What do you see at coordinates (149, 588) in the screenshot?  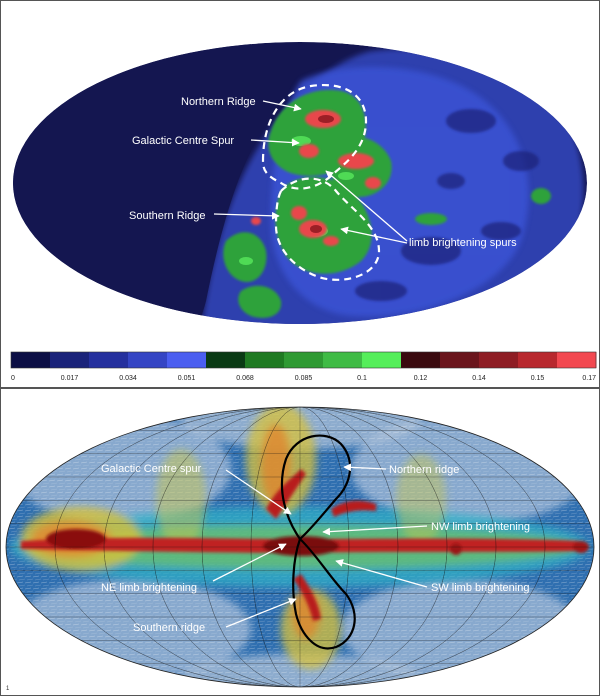 I see `label-ne-limb: NE limb brightening` at bounding box center [149, 588].